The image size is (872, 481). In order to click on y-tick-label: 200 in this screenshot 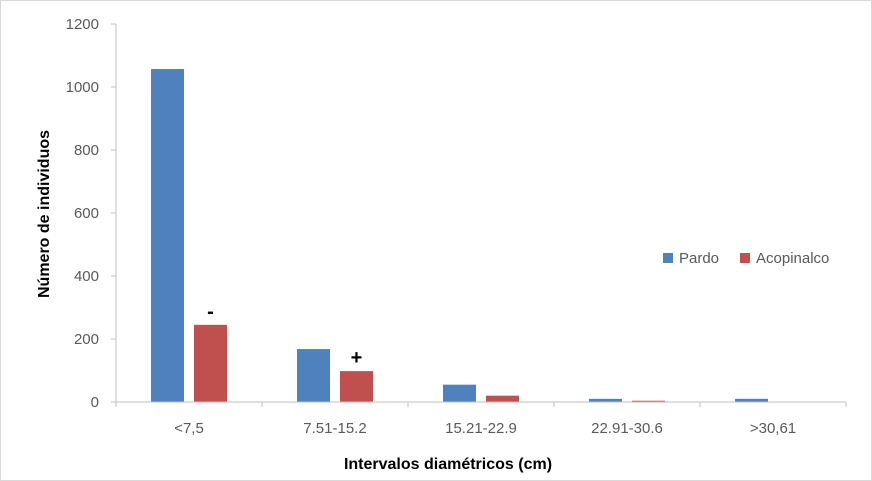, I will do `click(86, 339)`.